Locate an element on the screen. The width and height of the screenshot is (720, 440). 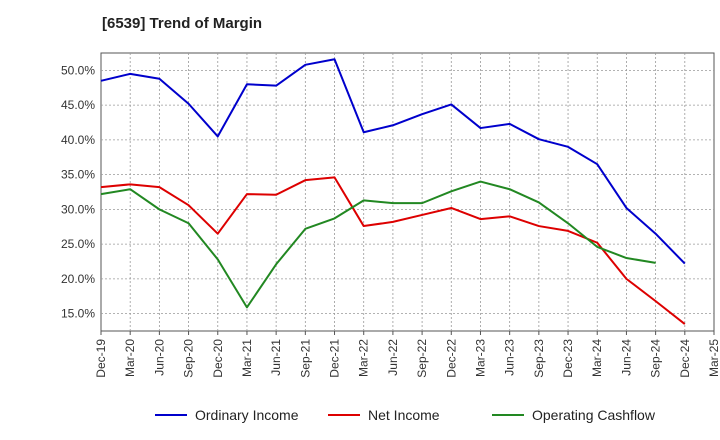
x-tick-label: Dec-21 is located at coordinates (335, 358).